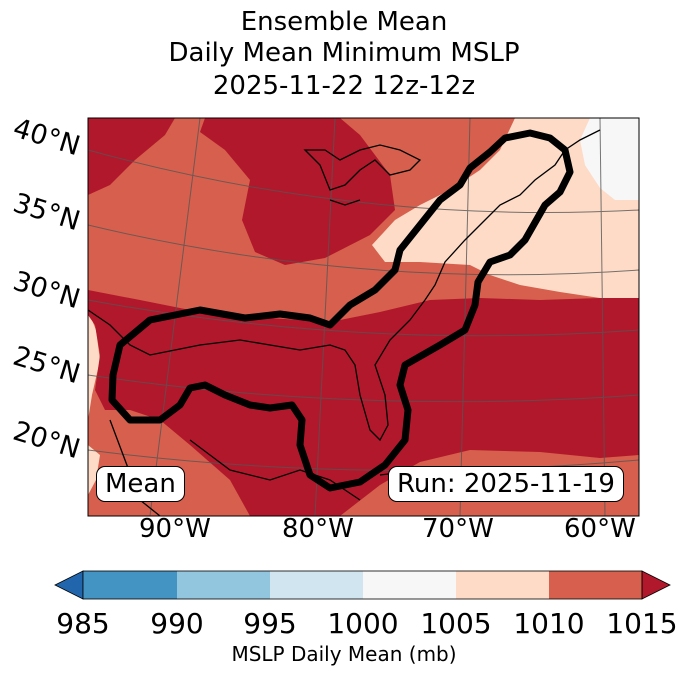 The width and height of the screenshot is (688, 674). I want to click on mean-label: Mean, so click(140, 484).